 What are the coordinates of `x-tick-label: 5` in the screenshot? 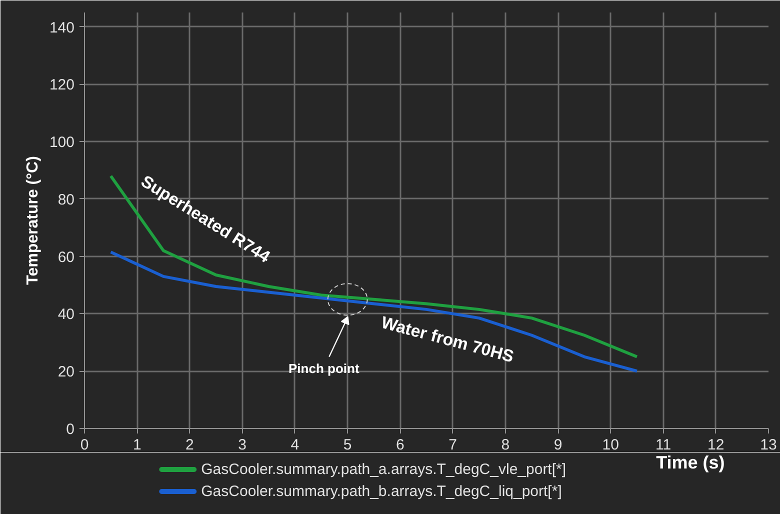 It's located at (347, 445).